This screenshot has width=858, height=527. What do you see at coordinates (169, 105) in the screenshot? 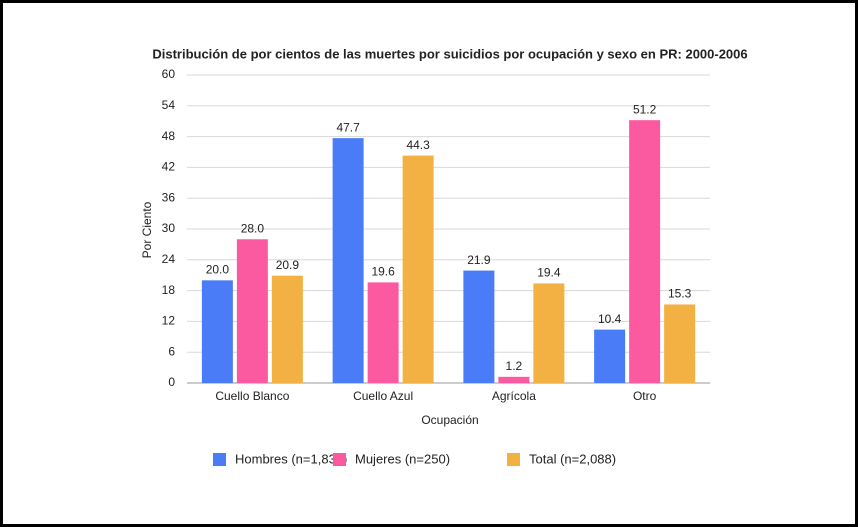
I see `y-tick-label: 54` at bounding box center [169, 105].